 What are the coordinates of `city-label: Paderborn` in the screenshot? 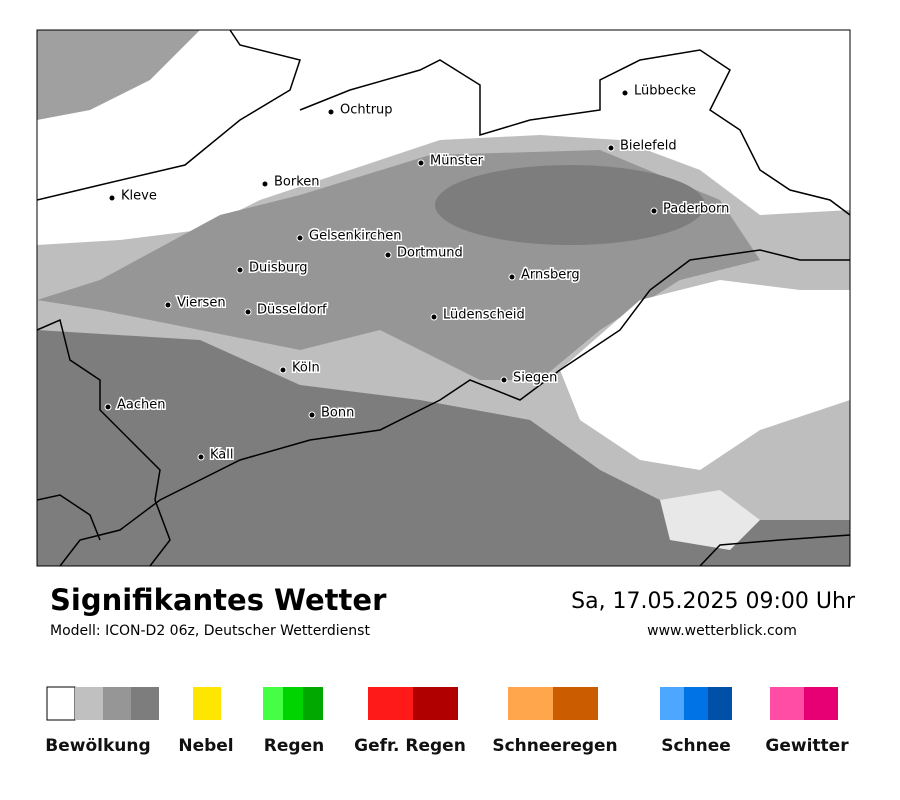 It's located at (696, 209).